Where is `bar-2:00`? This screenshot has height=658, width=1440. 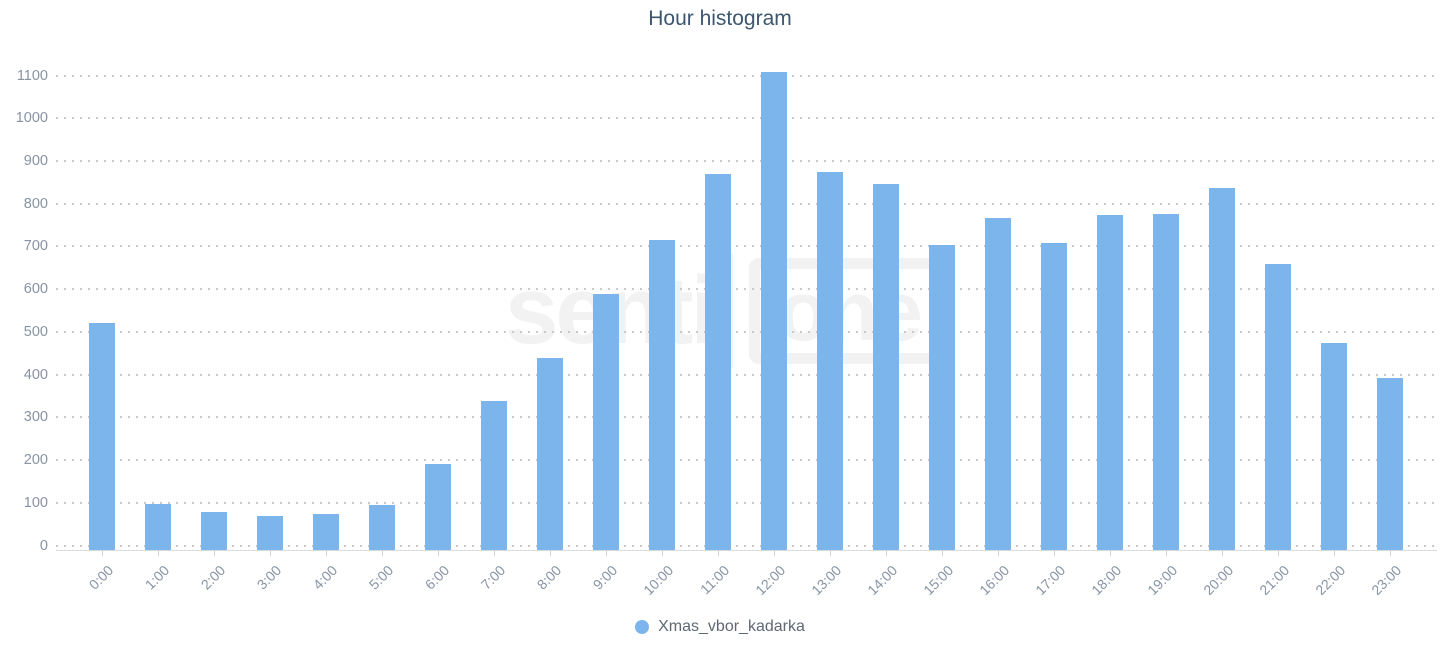
bar-2:00 is located at coordinates (214, 531).